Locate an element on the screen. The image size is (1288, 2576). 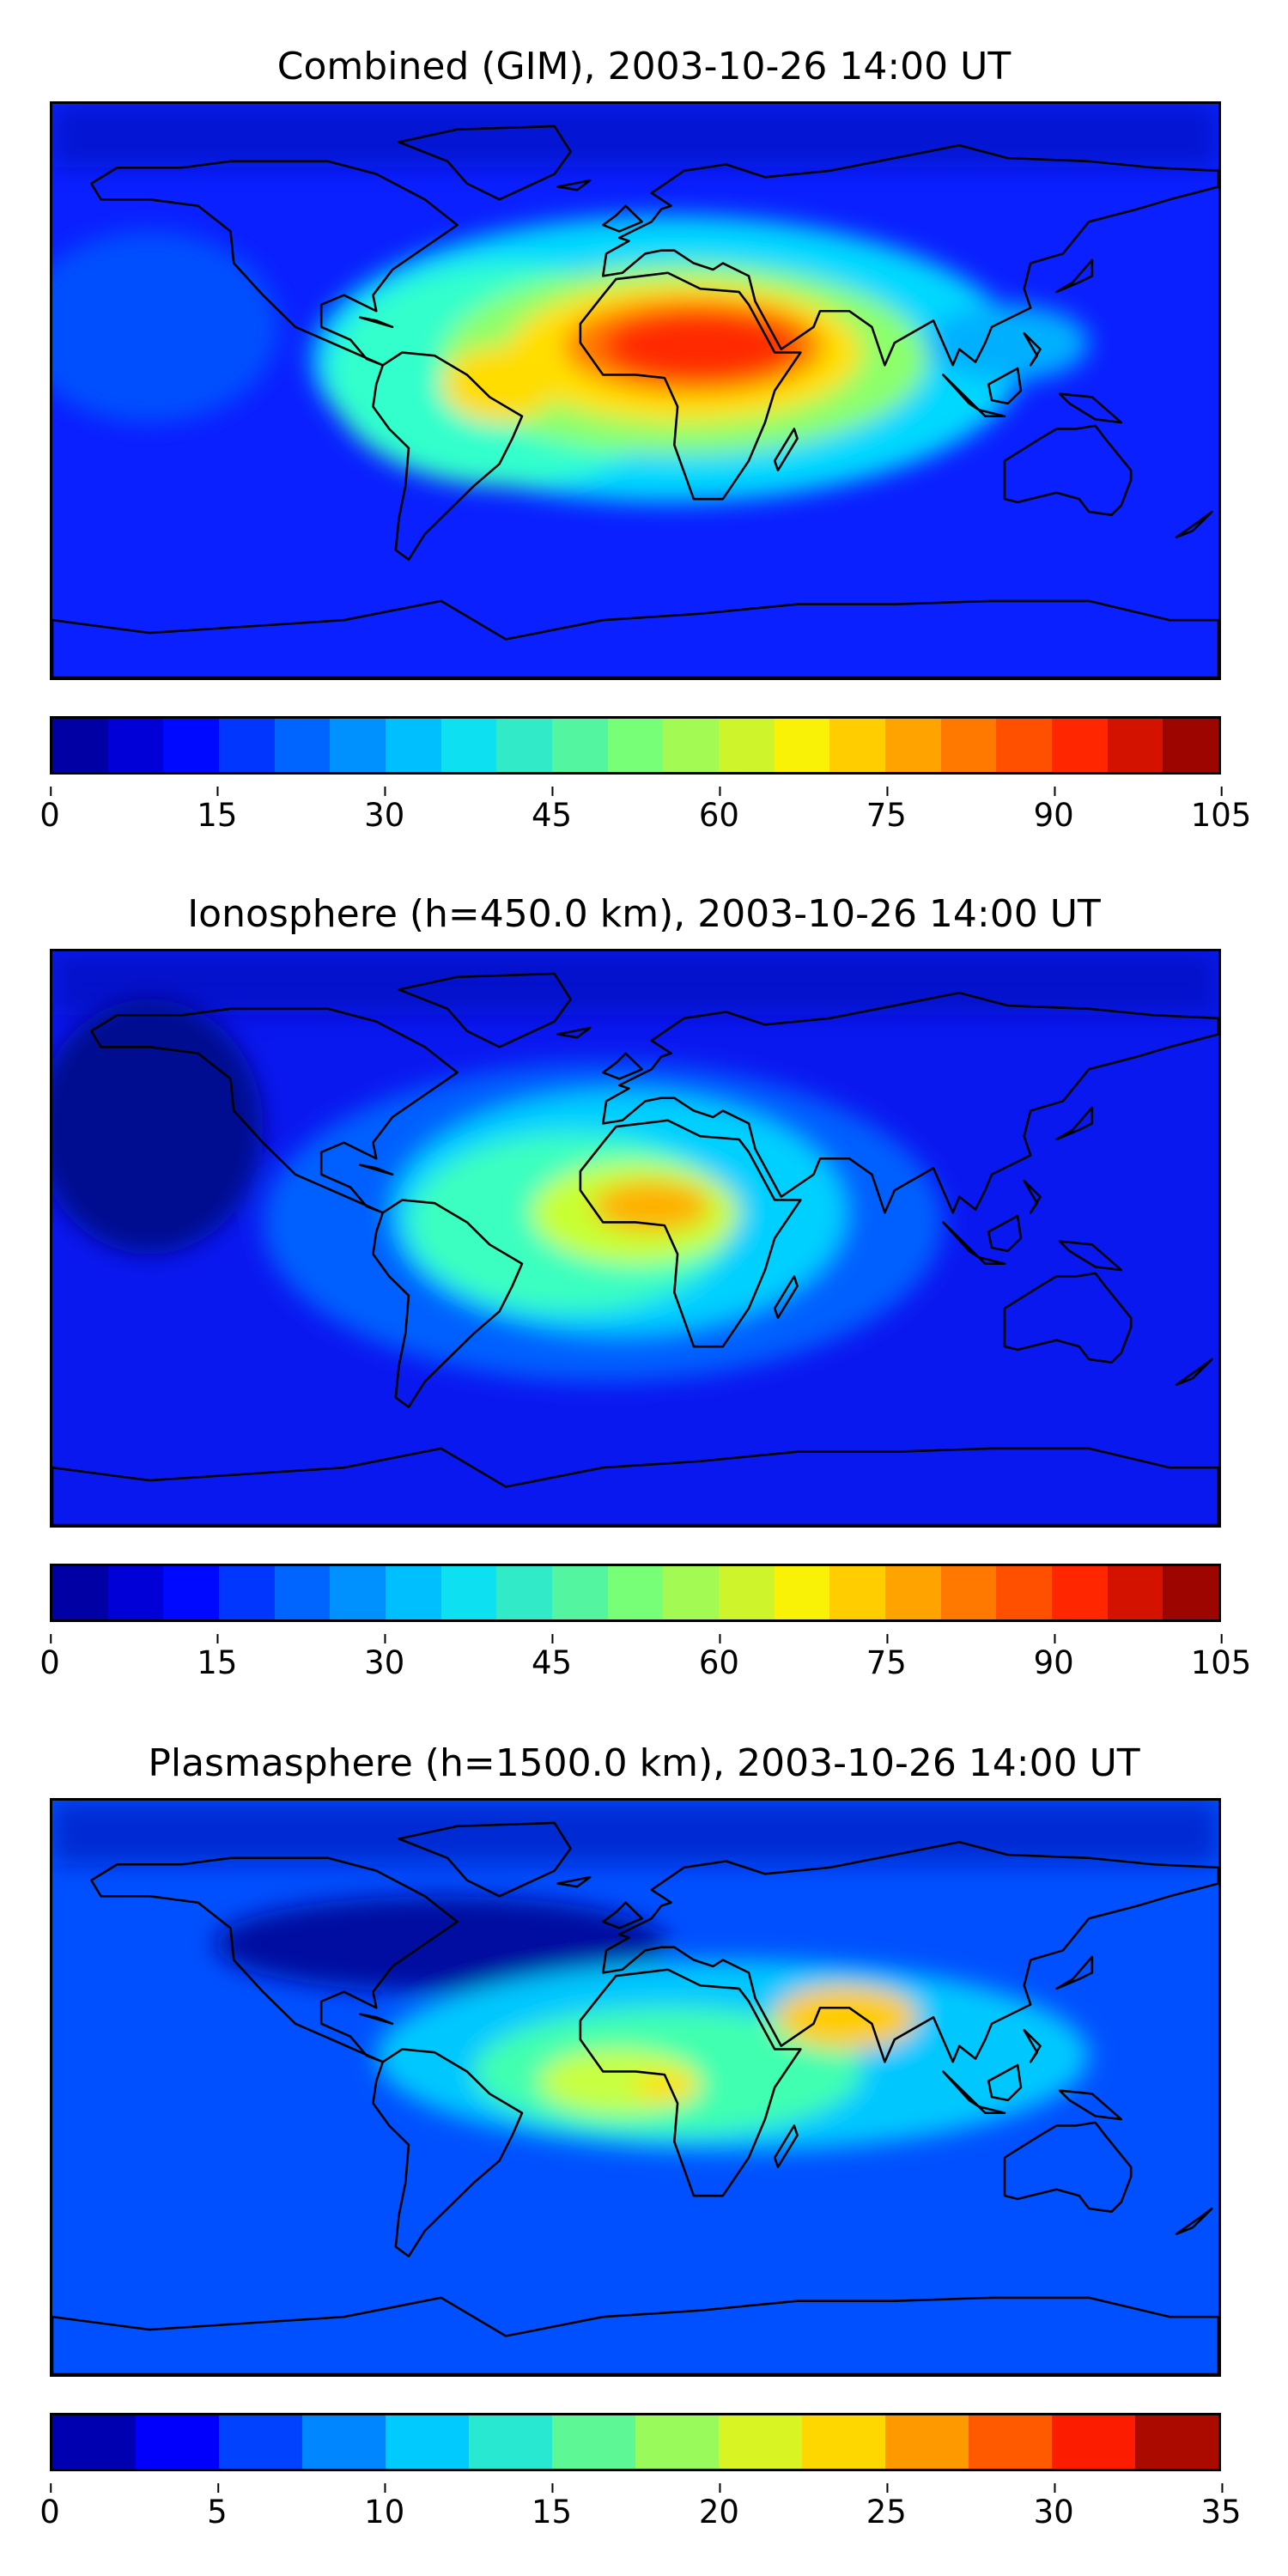
colorbar-tick-label: 10 is located at coordinates (385, 2507).